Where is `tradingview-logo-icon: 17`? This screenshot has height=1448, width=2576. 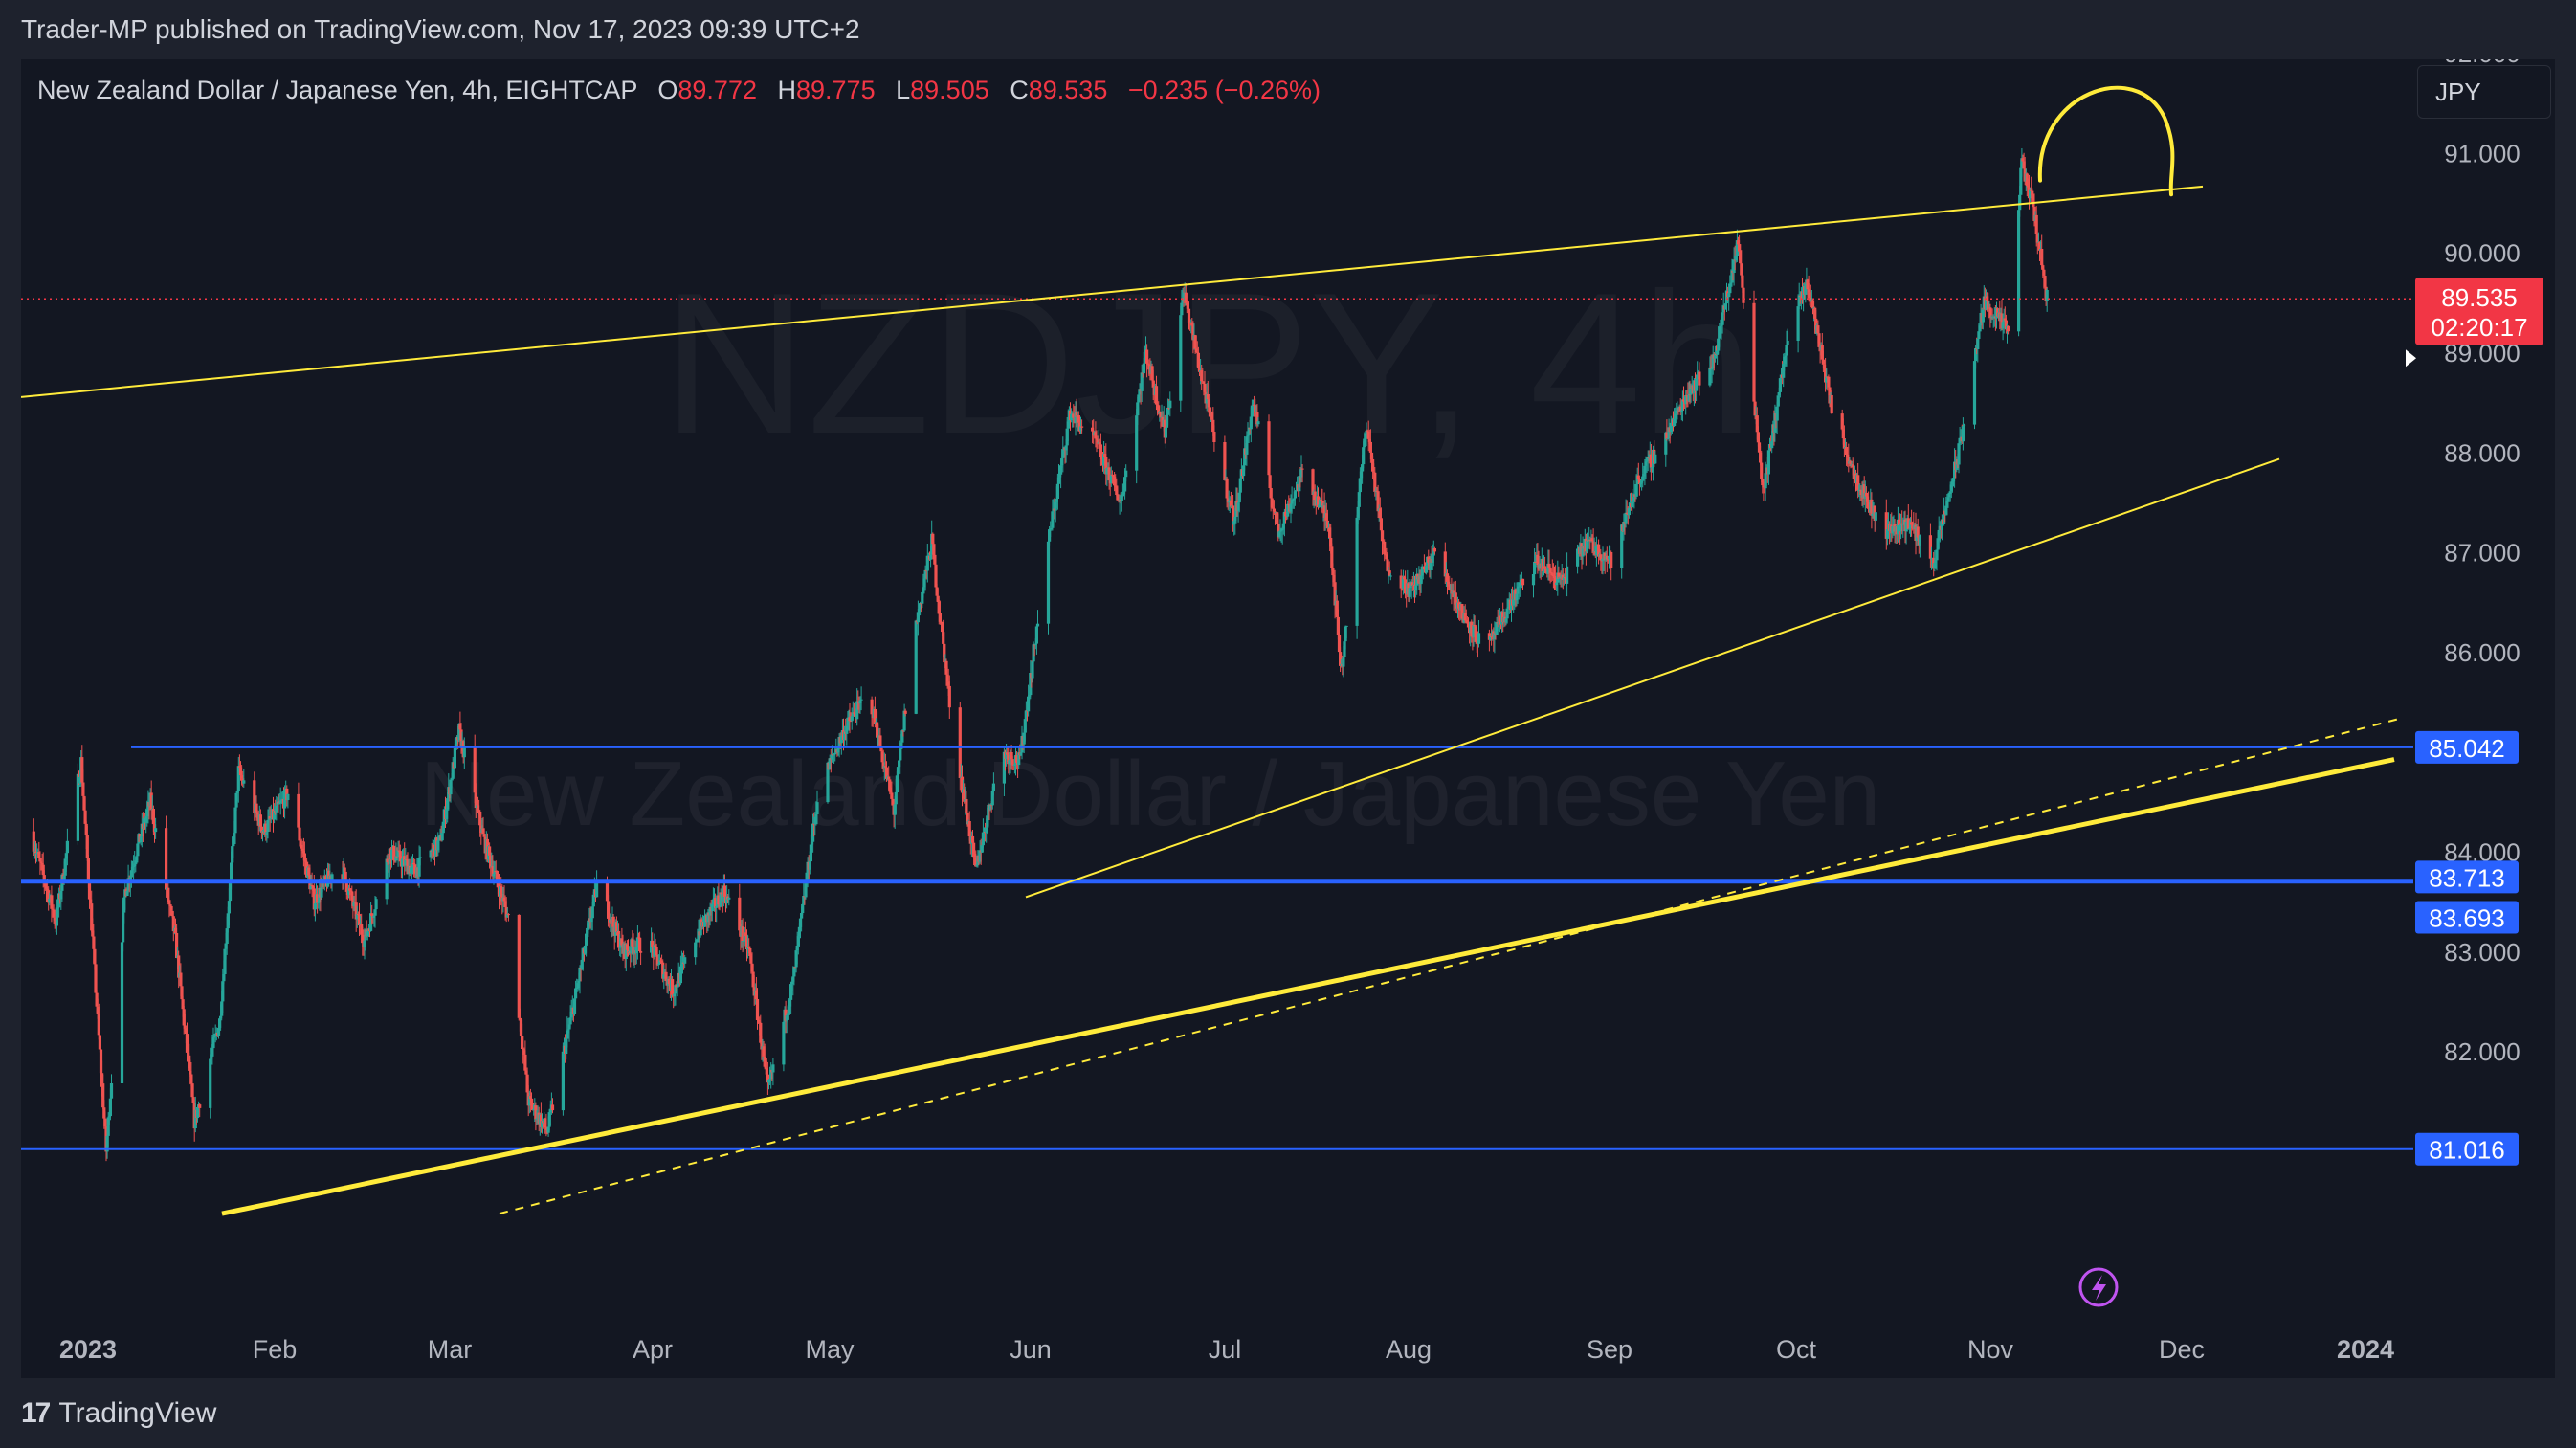
tradingview-logo-icon: 17 is located at coordinates (36, 1413).